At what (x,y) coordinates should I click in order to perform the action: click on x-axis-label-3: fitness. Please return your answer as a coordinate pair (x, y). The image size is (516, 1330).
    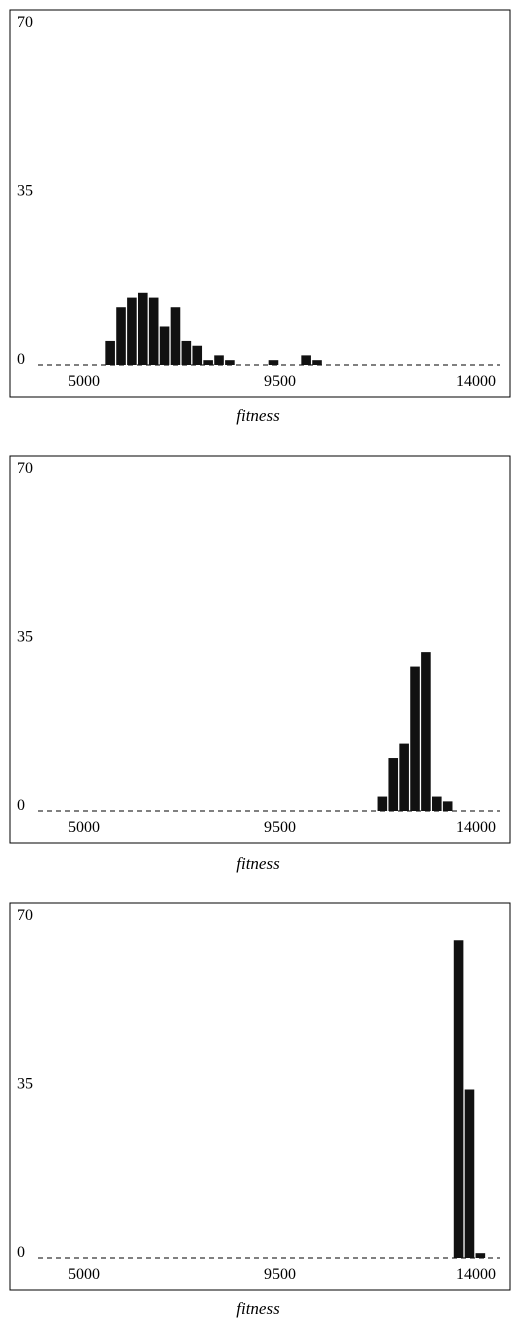
    Looking at the image, I should click on (258, 1308).